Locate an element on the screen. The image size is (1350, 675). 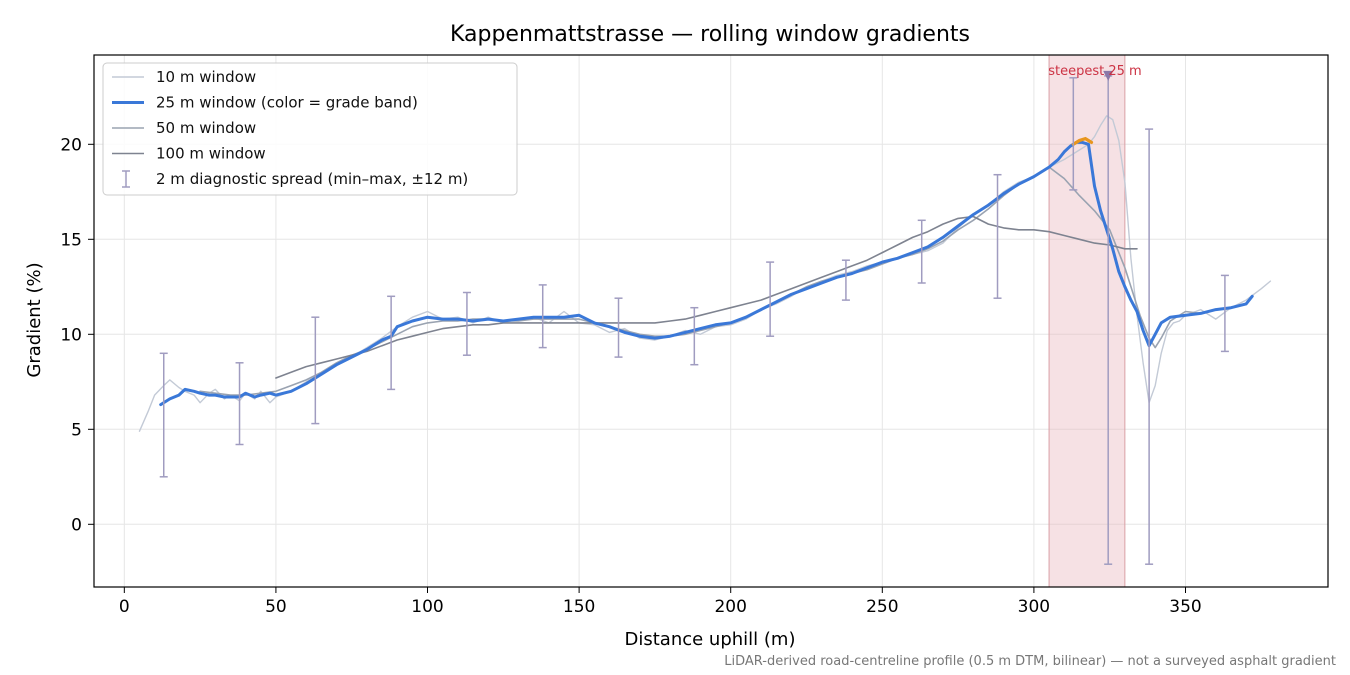
y-tick-label: 15 is located at coordinates (71, 240).